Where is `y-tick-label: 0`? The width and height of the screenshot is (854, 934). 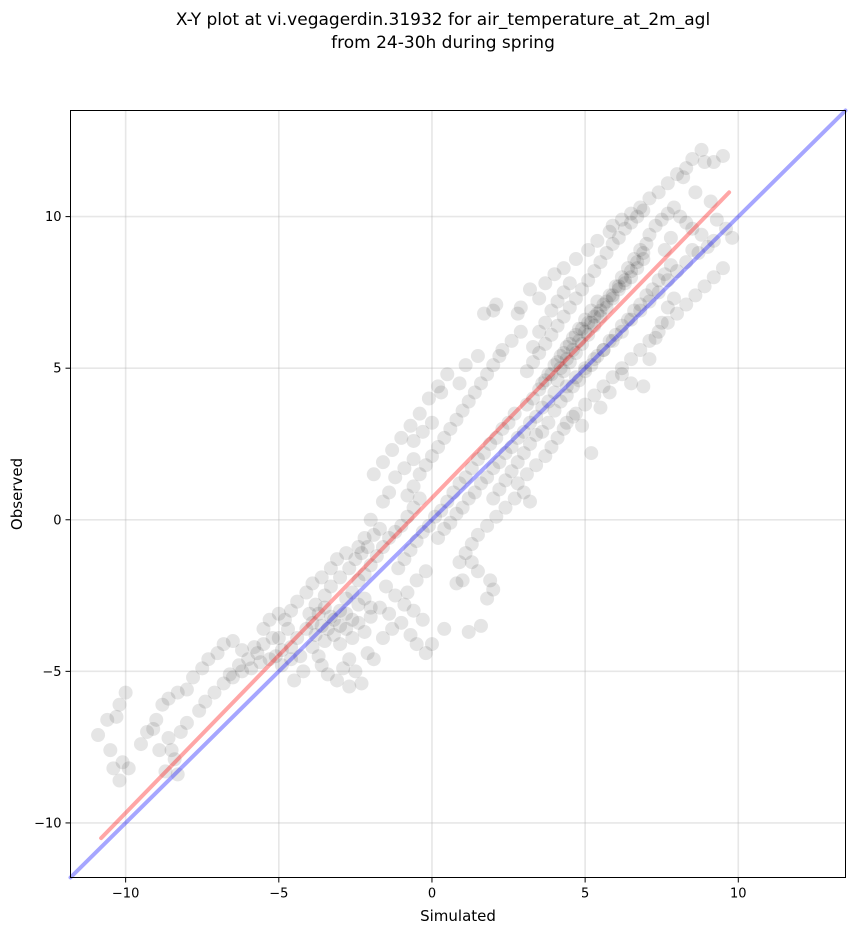
y-tick-label: 0 is located at coordinates (57, 520).